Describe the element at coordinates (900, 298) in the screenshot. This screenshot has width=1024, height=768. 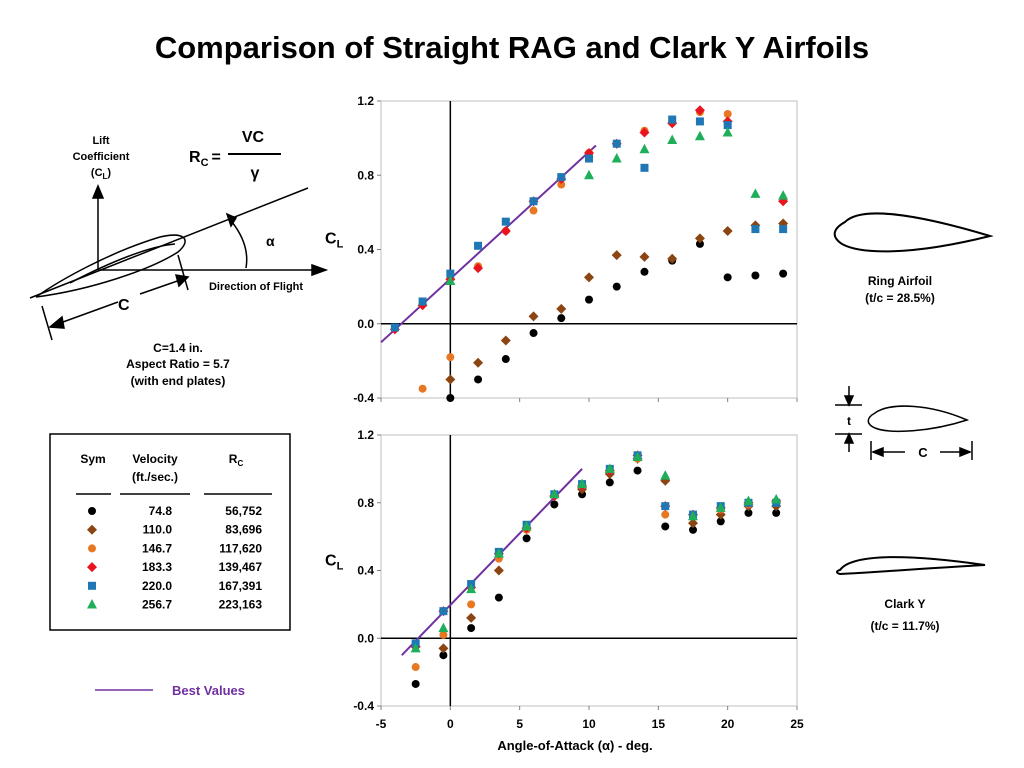
I see `ring-airfoil-ratio: (t/c = 28.5%)` at that location.